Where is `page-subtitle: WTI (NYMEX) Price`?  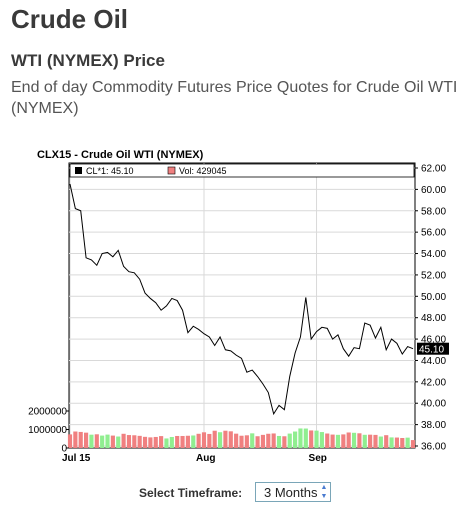 page-subtitle: WTI (NYMEX) Price is located at coordinates (88, 60).